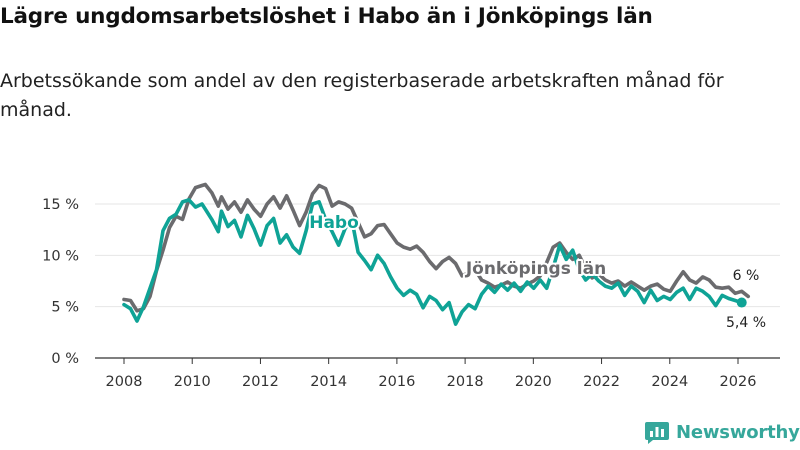 Image resolution: width=800 pixels, height=450 pixels. I want to click on x-tick-label: 2024, so click(669, 382).